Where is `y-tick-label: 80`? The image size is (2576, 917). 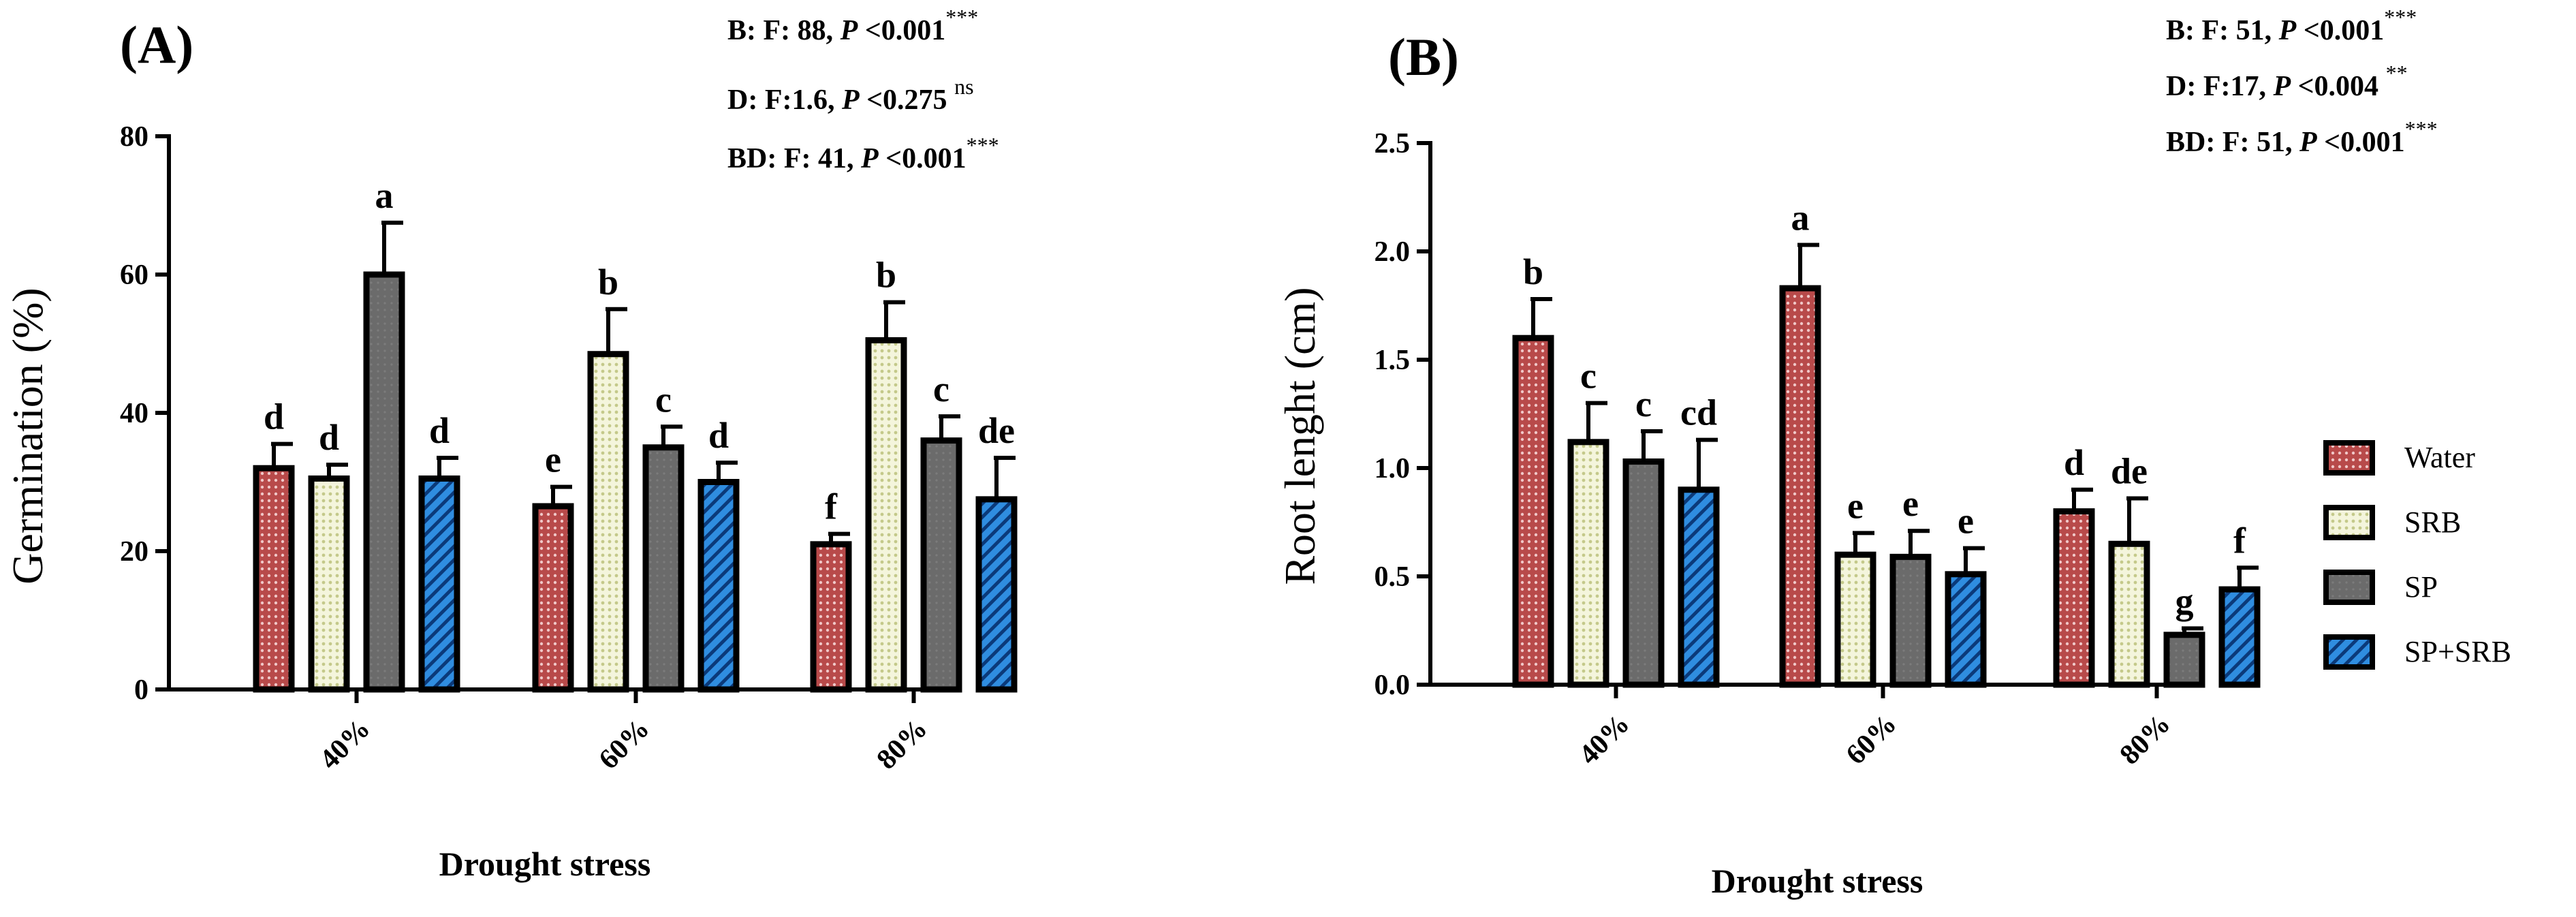
y-tick-label: 80 is located at coordinates (134, 137).